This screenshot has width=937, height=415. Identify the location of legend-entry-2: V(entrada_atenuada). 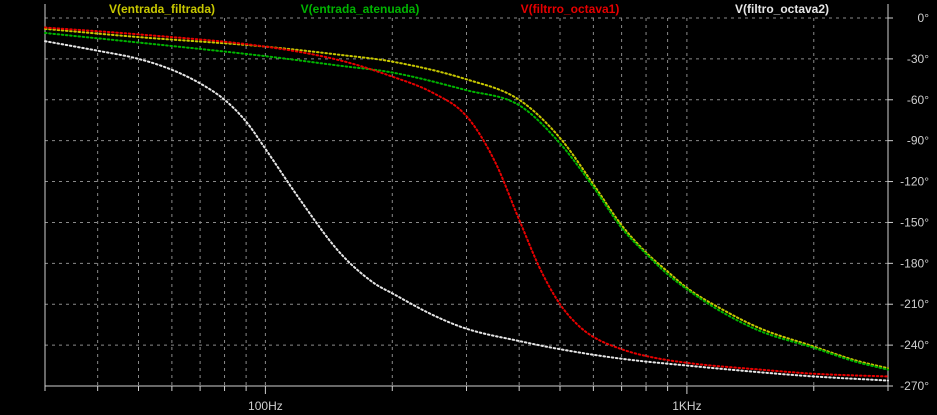
(360, 9).